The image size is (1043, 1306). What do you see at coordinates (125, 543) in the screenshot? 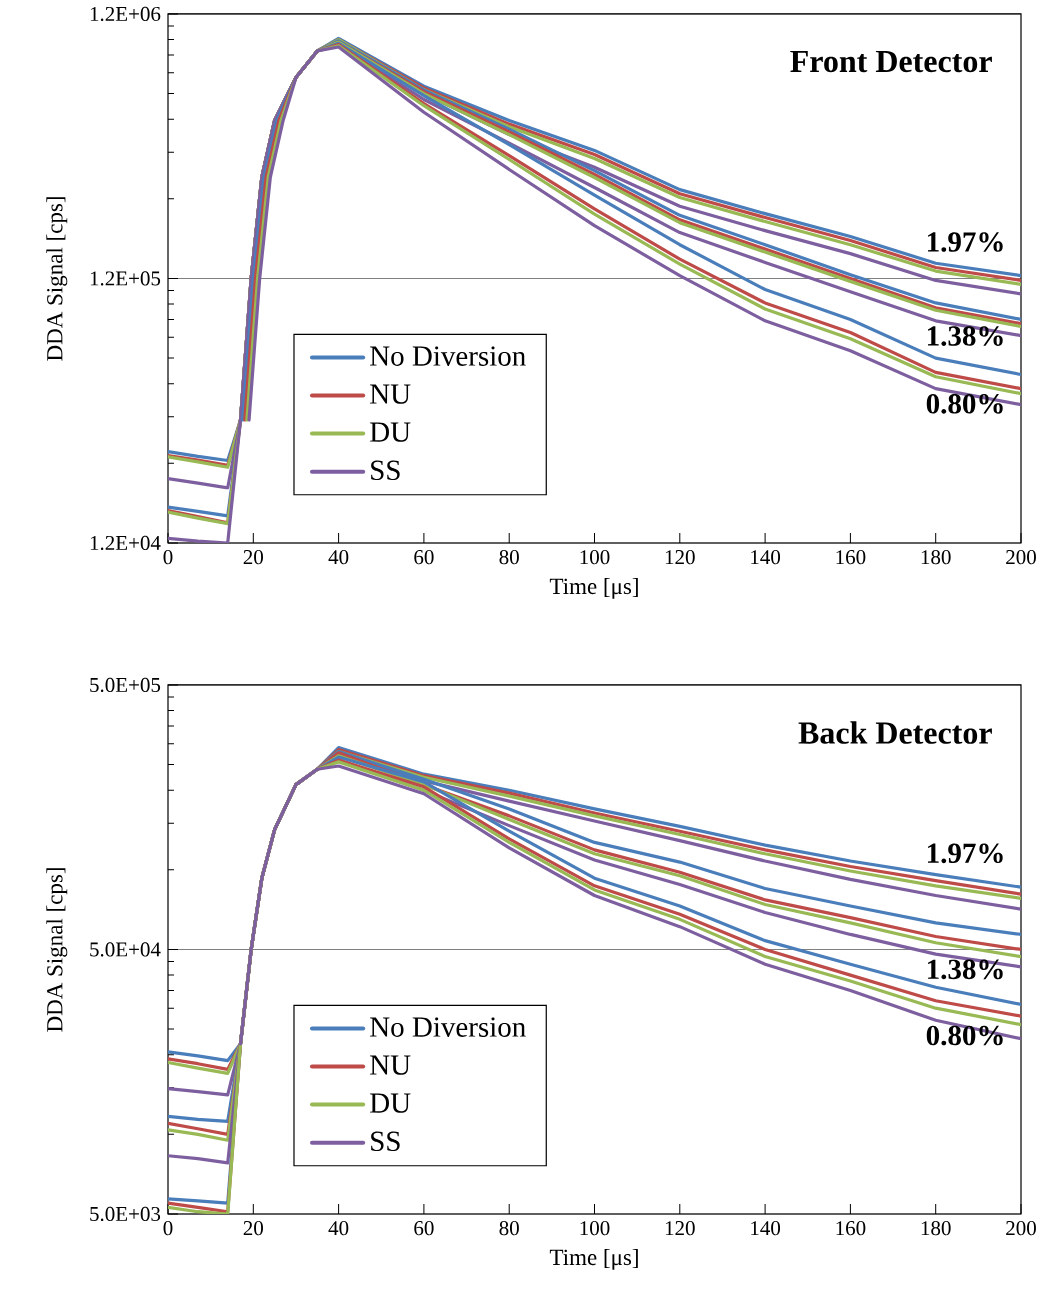
I see `y-tick-label: 1.2E+04` at bounding box center [125, 543].